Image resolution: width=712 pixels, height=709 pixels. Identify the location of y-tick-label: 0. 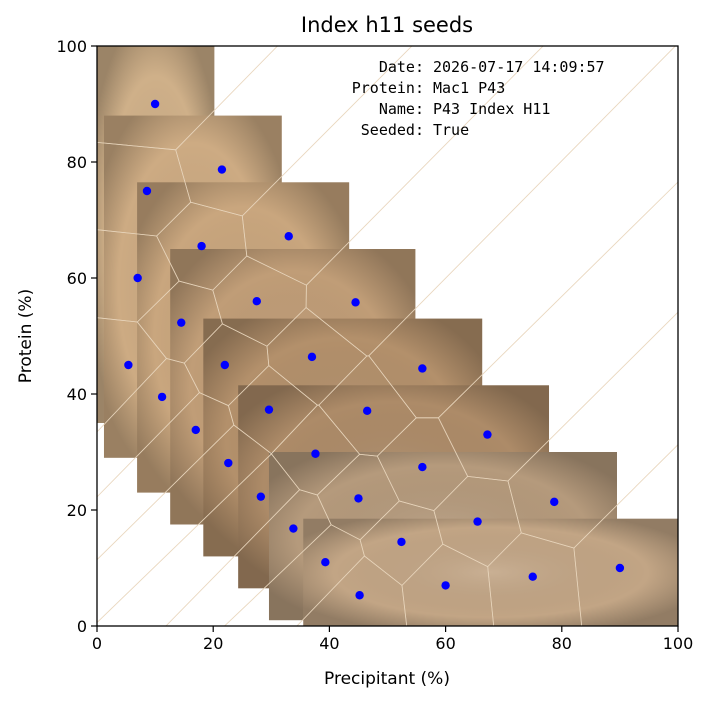
(82, 626).